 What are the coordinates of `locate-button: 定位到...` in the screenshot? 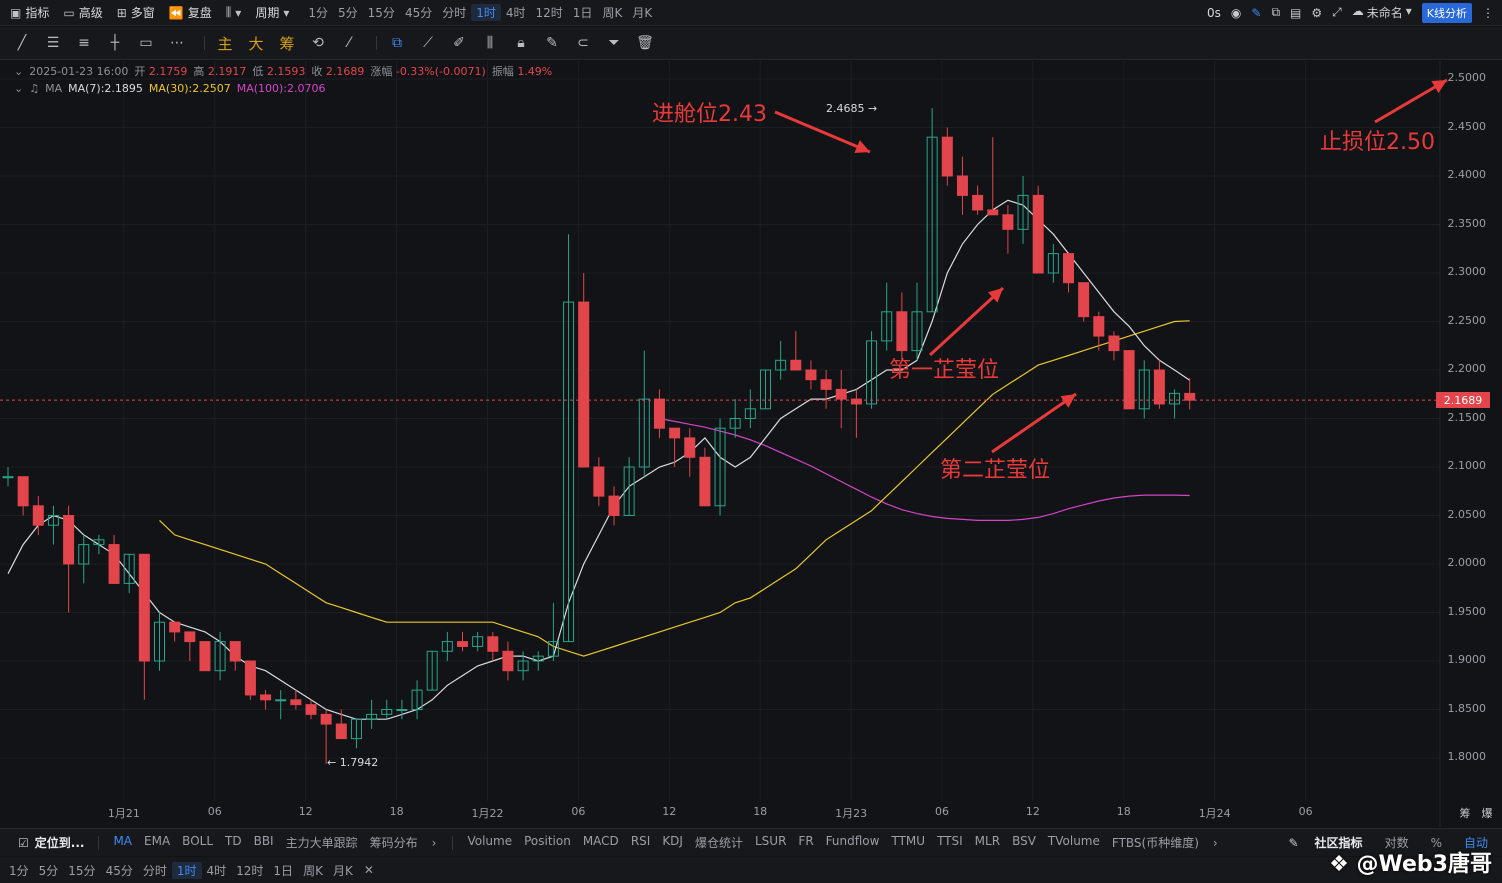 It's located at (59, 843).